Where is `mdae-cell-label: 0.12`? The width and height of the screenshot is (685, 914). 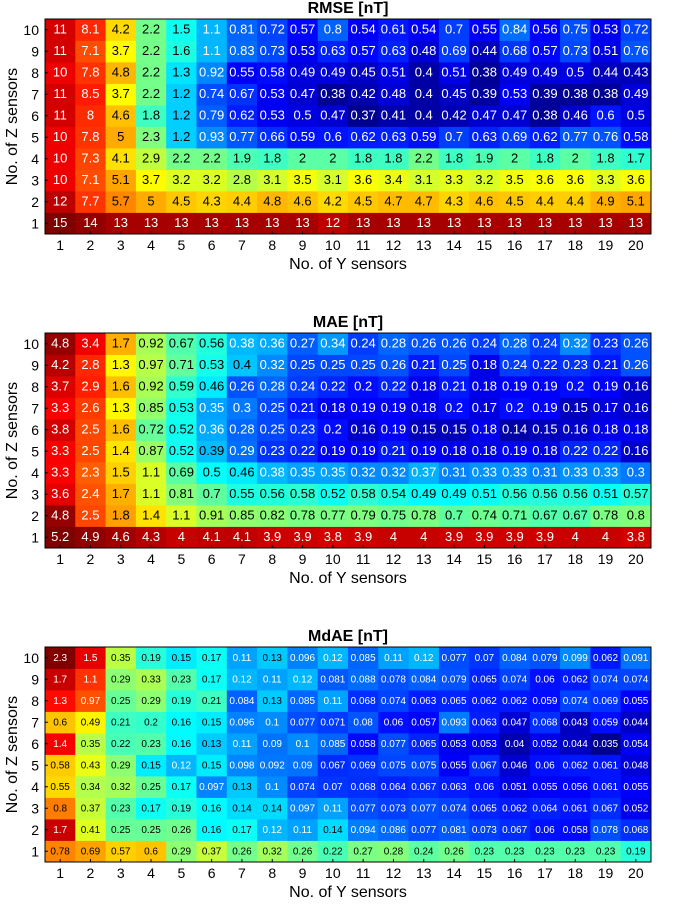 mdae-cell-label: 0.12 is located at coordinates (242, 679).